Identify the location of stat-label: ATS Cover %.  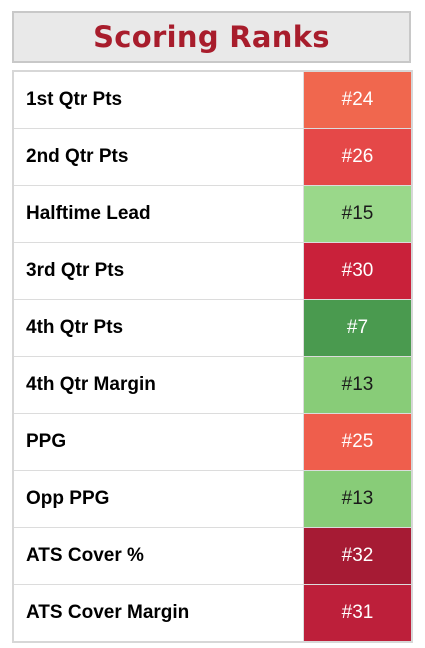
(85, 555).